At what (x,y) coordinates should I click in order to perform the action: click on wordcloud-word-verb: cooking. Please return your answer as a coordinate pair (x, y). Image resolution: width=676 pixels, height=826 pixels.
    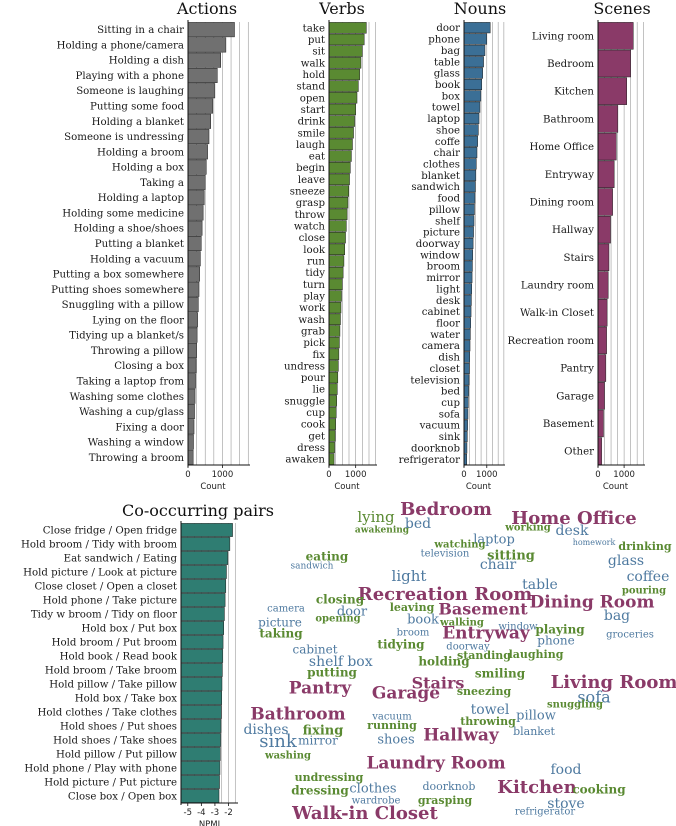
    Looking at the image, I should click on (599, 790).